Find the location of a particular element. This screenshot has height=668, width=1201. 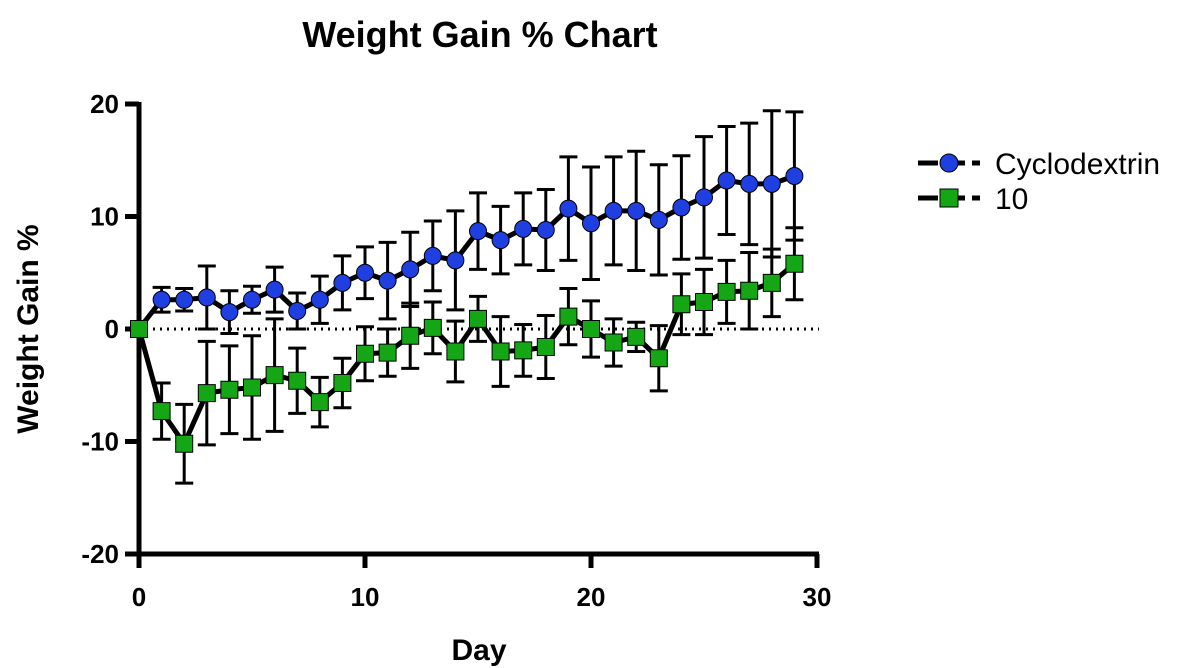

y-tick-label: 10 is located at coordinates (104, 217).